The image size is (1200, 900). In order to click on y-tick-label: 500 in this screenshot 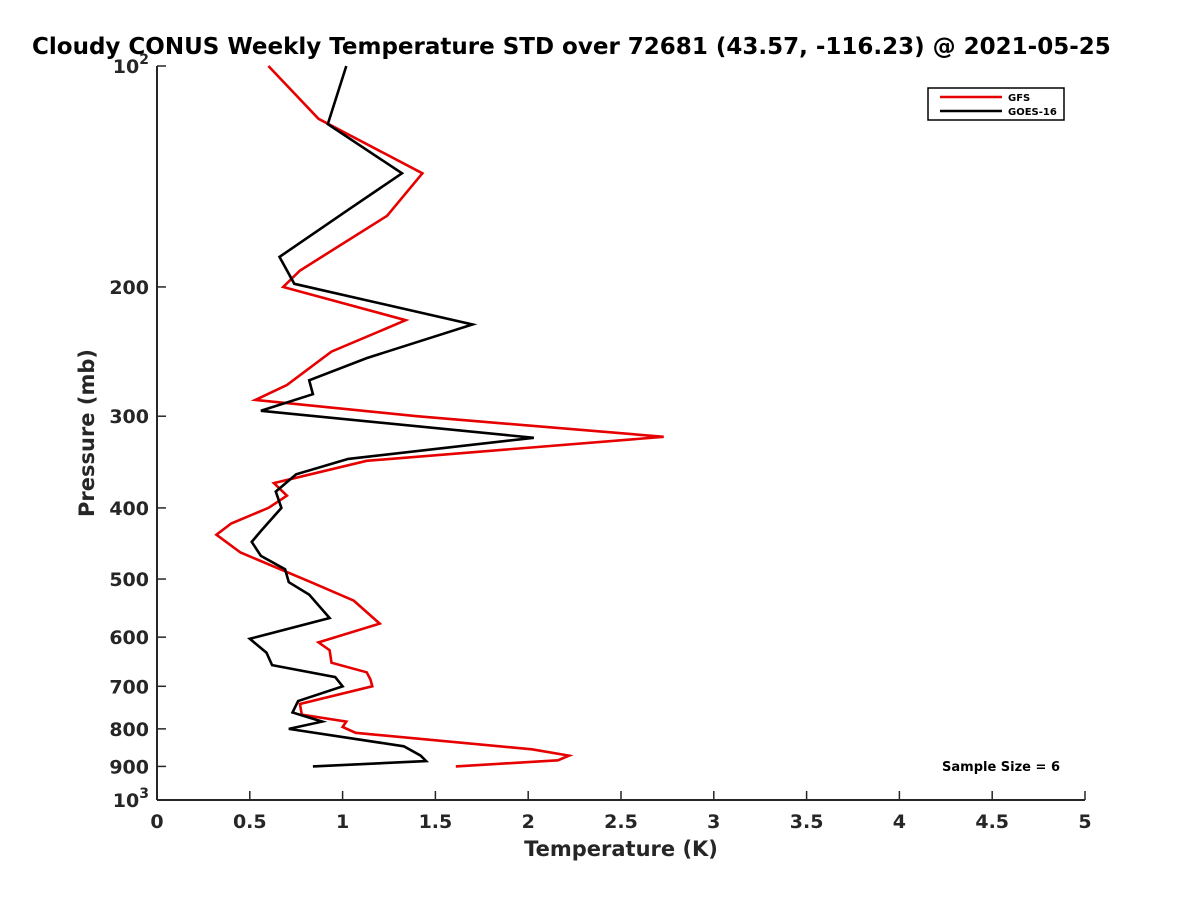, I will do `click(129, 580)`.